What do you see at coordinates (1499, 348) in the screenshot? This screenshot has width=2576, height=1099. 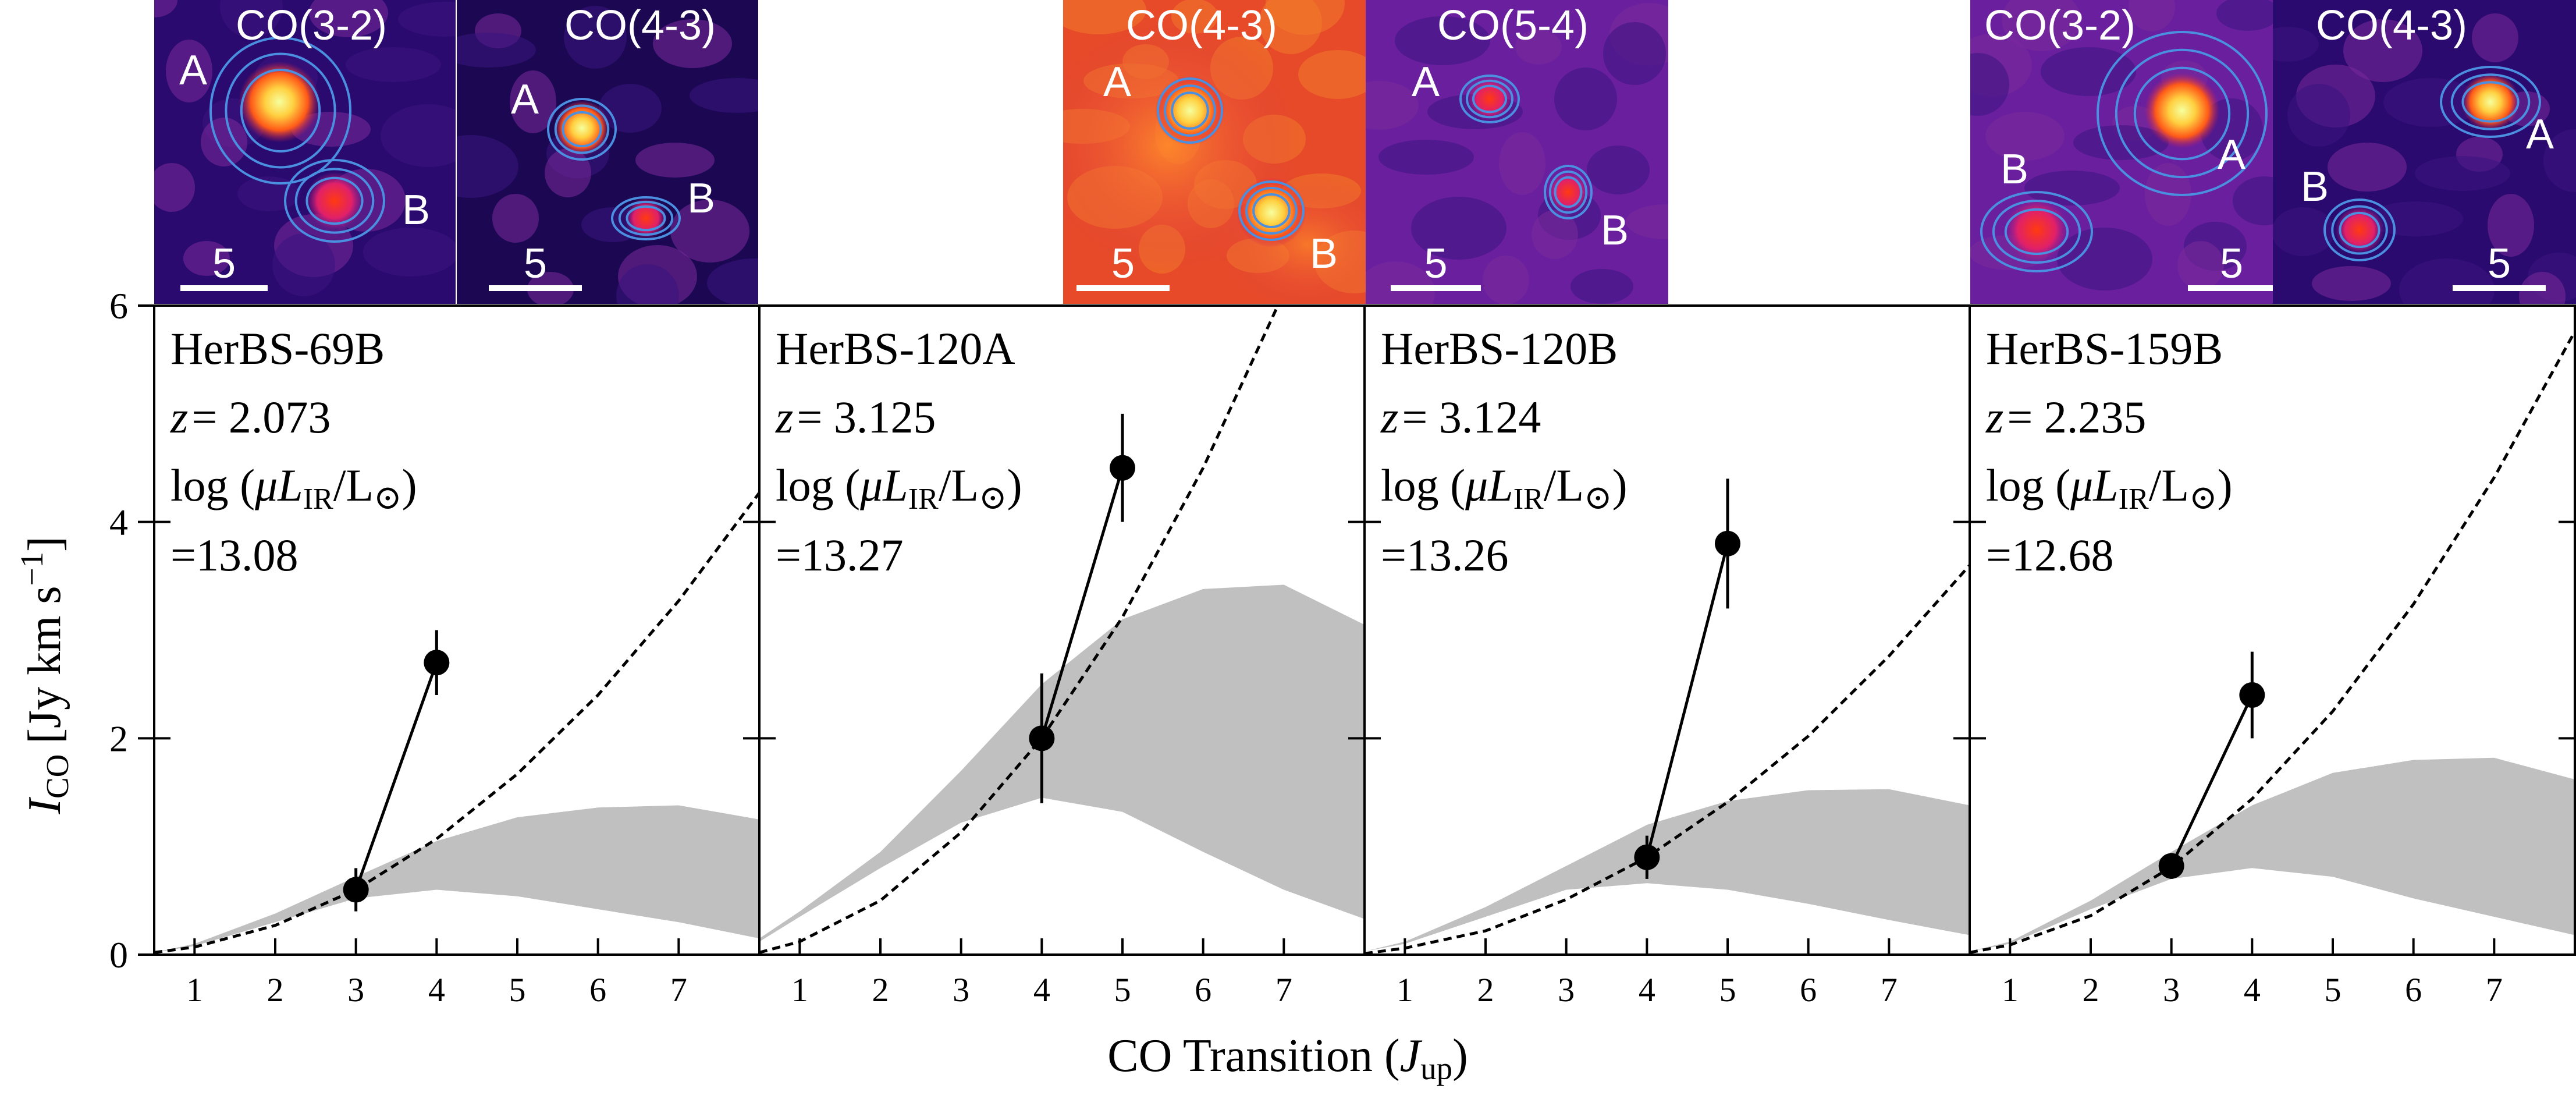 I see `source-name: HerBS-120B` at bounding box center [1499, 348].